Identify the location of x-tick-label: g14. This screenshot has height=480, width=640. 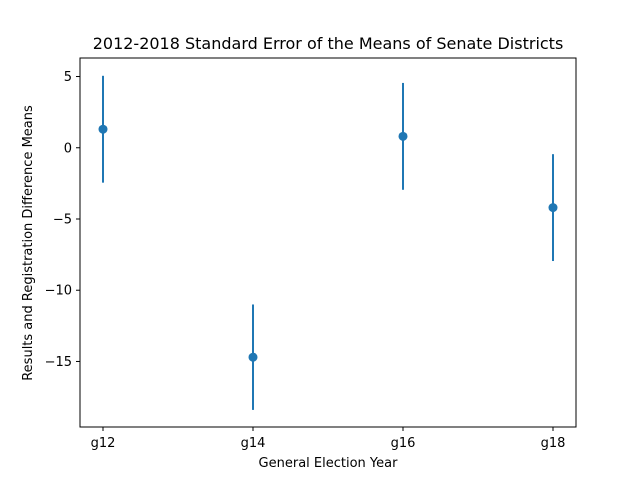
(253, 443).